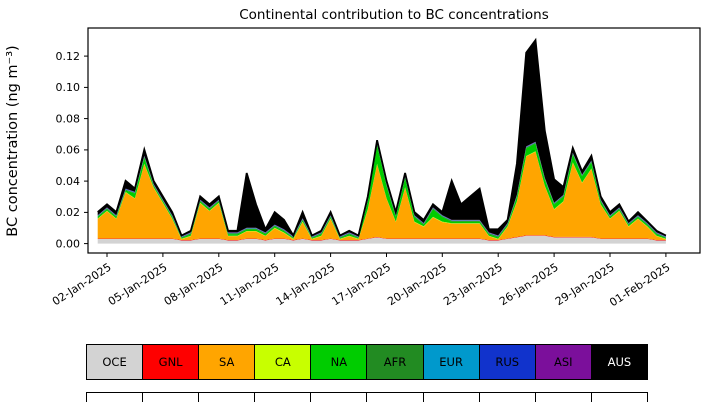  I want to click on legend-item-RUS: RUS, so click(507, 362).